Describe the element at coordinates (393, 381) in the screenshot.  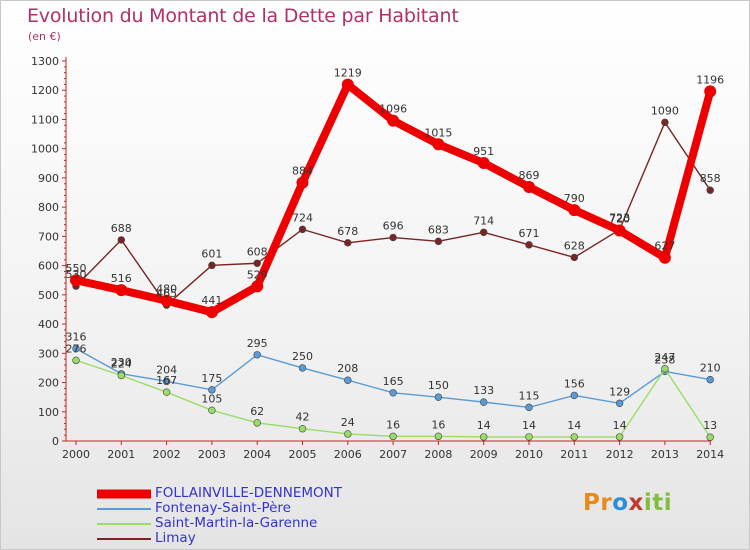
I see `data-label: 165` at that location.